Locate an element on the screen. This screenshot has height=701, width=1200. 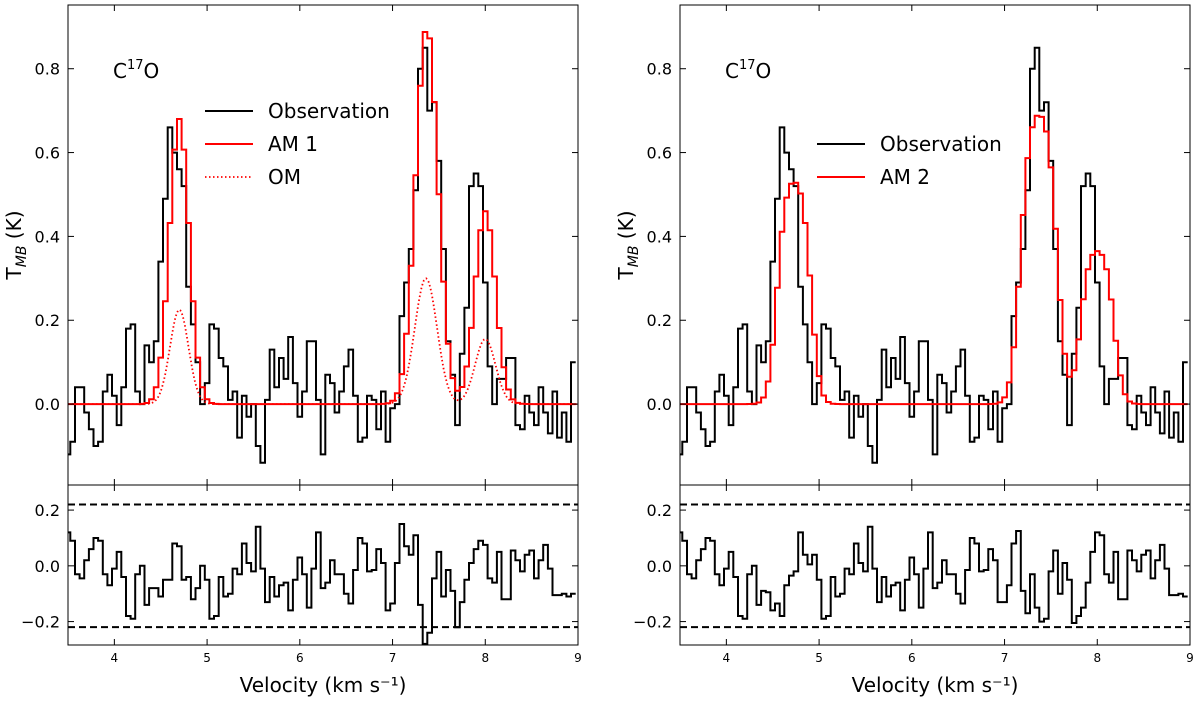
legend-label: OM is located at coordinates (284, 177).